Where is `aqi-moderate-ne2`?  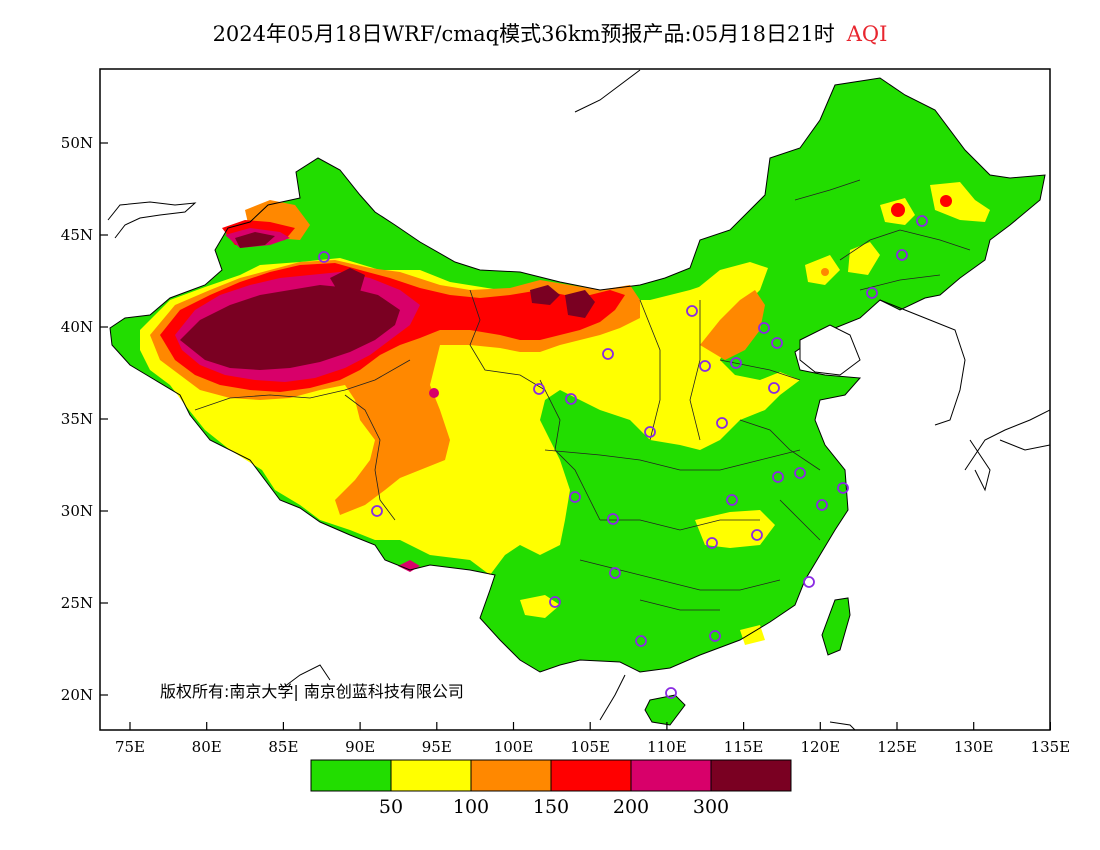 aqi-moderate-ne2 is located at coordinates (960, 202).